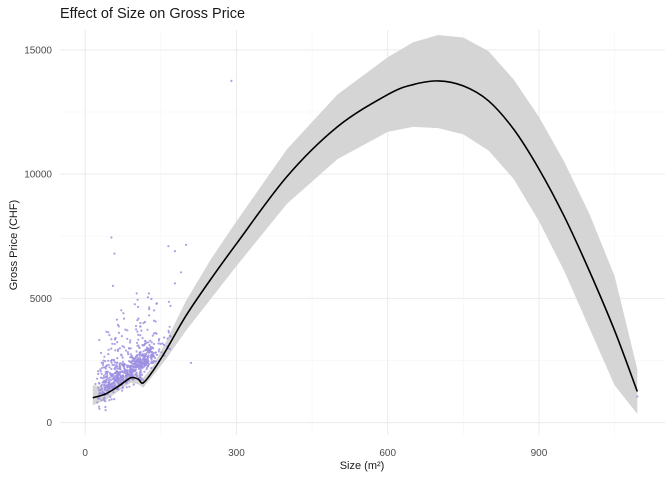  What do you see at coordinates (41, 299) in the screenshot?
I see `y-tick-label: 5000` at bounding box center [41, 299].